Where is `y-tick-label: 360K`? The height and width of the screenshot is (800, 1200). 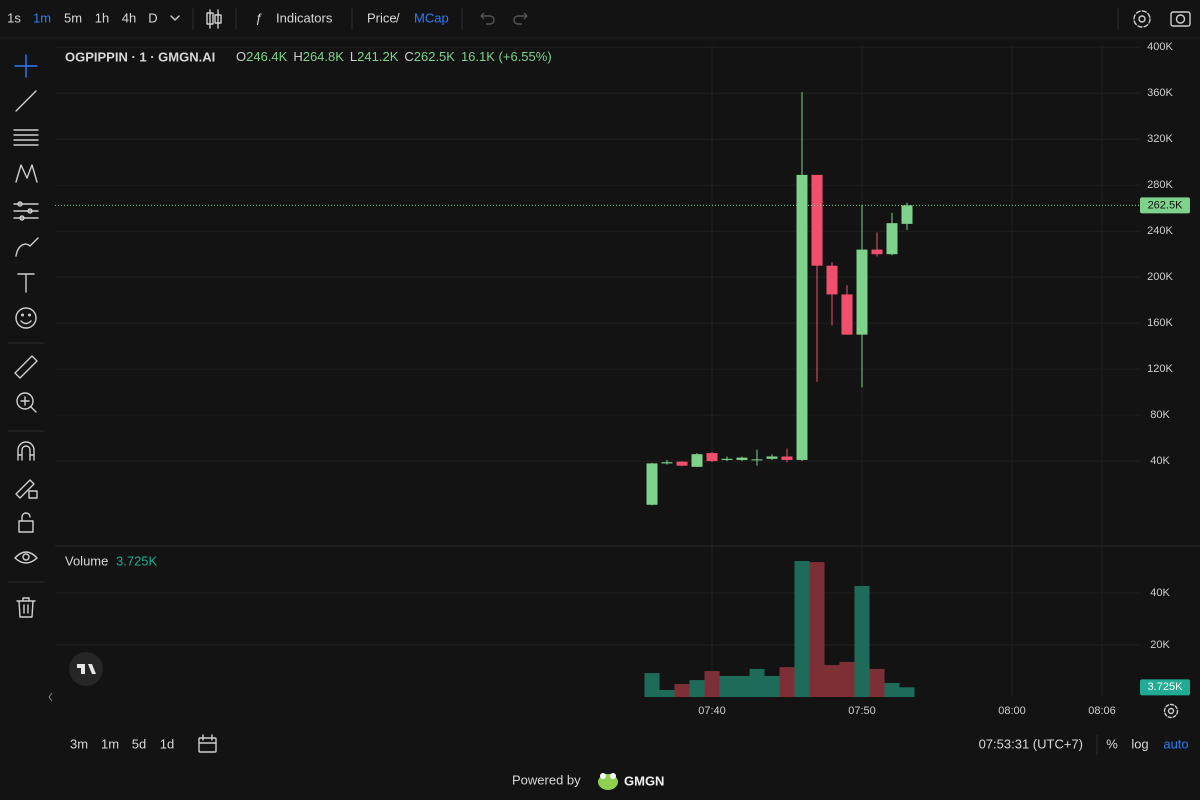 y-tick-label: 360K is located at coordinates (1160, 93).